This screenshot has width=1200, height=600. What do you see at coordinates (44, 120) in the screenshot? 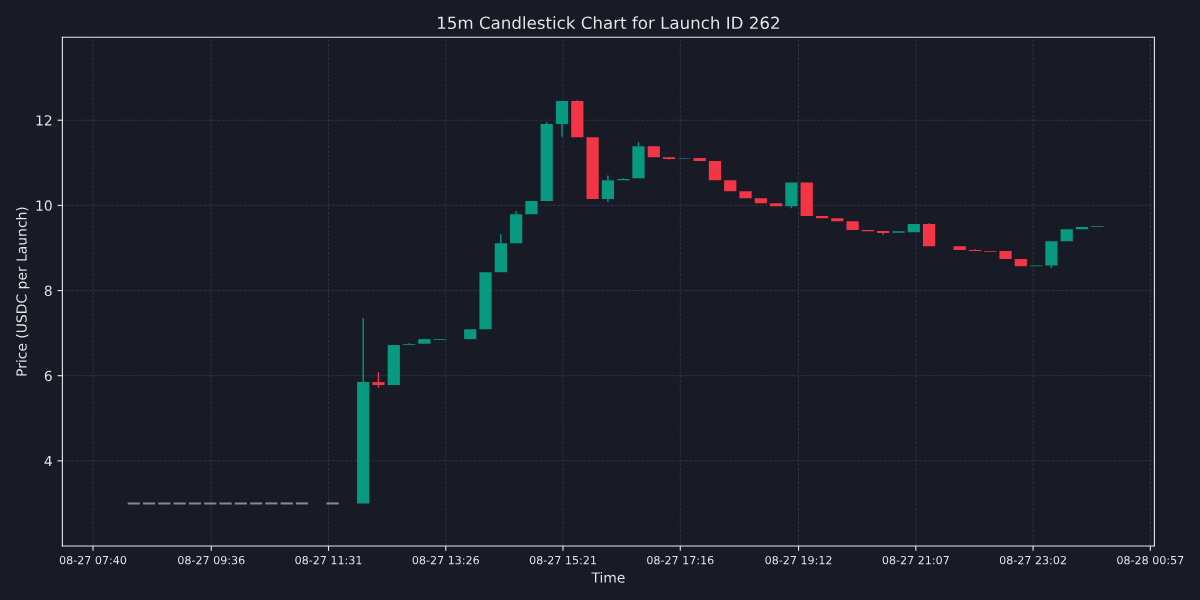
I see `y-tick-label: 12` at bounding box center [44, 120].